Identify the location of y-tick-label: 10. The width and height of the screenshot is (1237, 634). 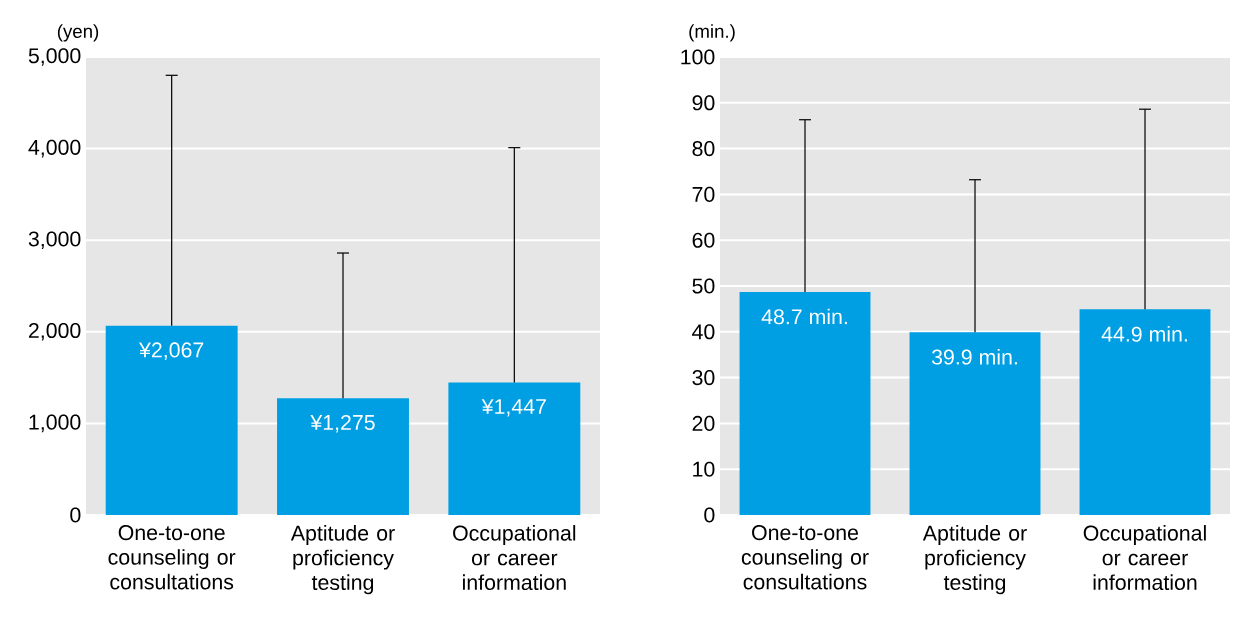
(704, 469).